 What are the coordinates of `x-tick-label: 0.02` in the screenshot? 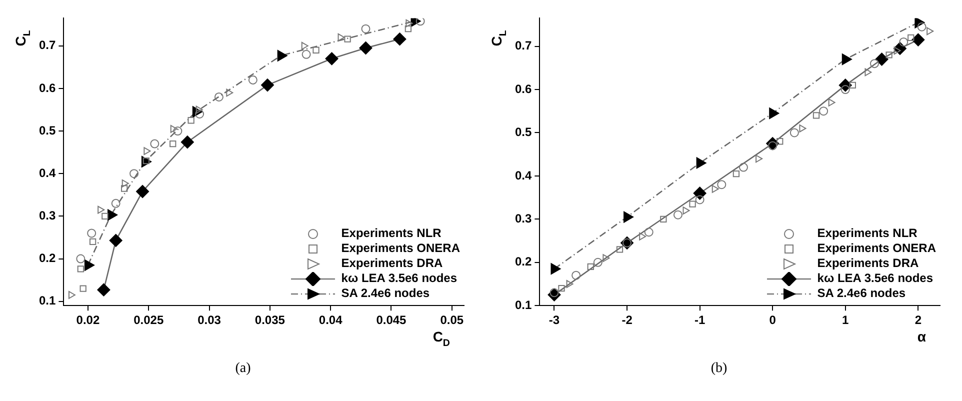 It's located at (88, 320).